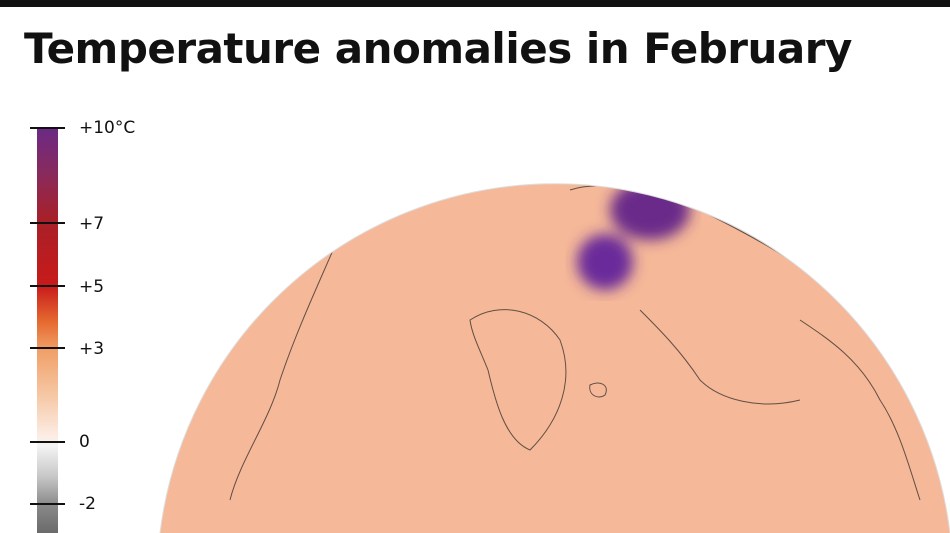 Image resolution: width=950 pixels, height=533 pixels. I want to click on top-rule, so click(475, 3).